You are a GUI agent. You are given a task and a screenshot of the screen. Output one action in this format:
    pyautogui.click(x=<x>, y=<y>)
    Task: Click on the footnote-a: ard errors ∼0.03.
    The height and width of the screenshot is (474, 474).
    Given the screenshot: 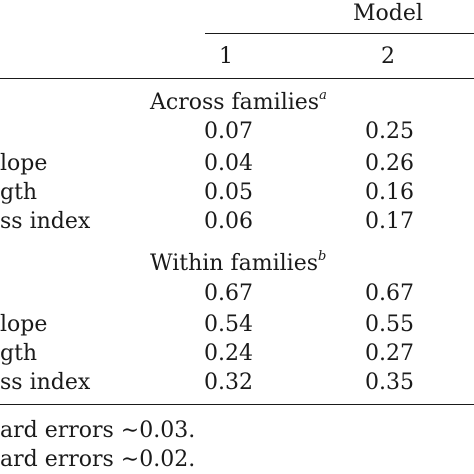 What is the action you would take?
    pyautogui.click(x=98, y=430)
    